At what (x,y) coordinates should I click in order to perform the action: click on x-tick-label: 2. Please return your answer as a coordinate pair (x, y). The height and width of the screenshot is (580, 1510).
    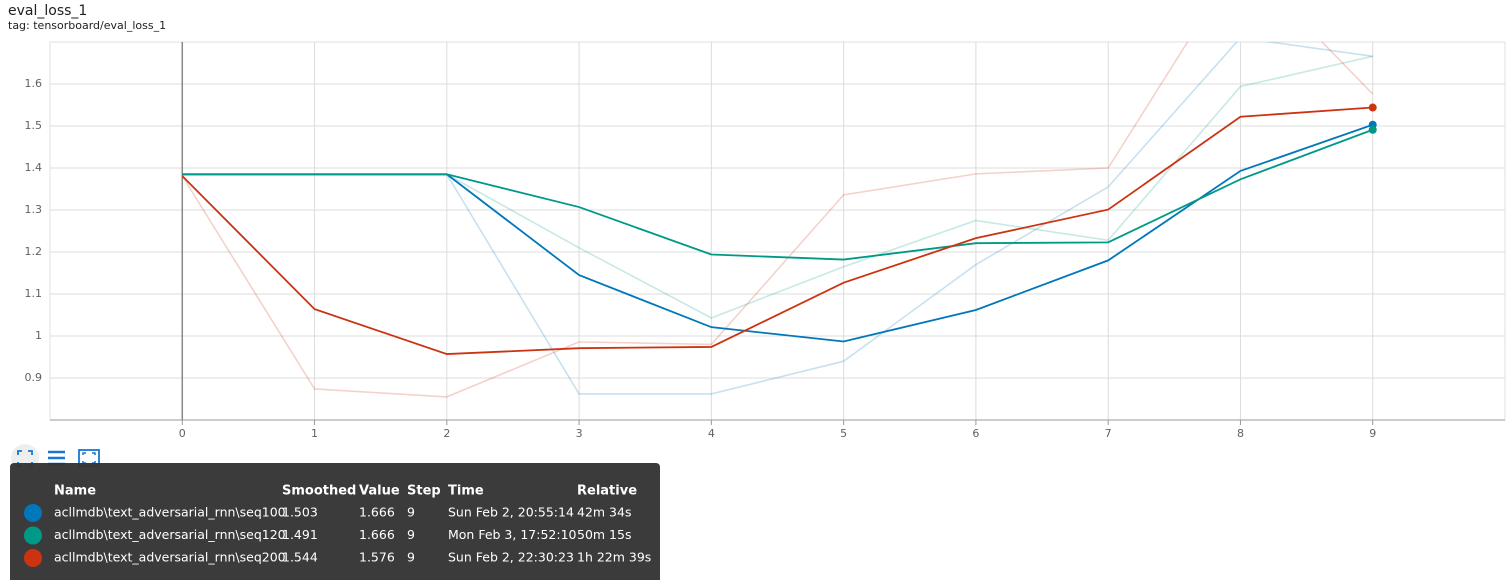
    Looking at the image, I should click on (446, 433).